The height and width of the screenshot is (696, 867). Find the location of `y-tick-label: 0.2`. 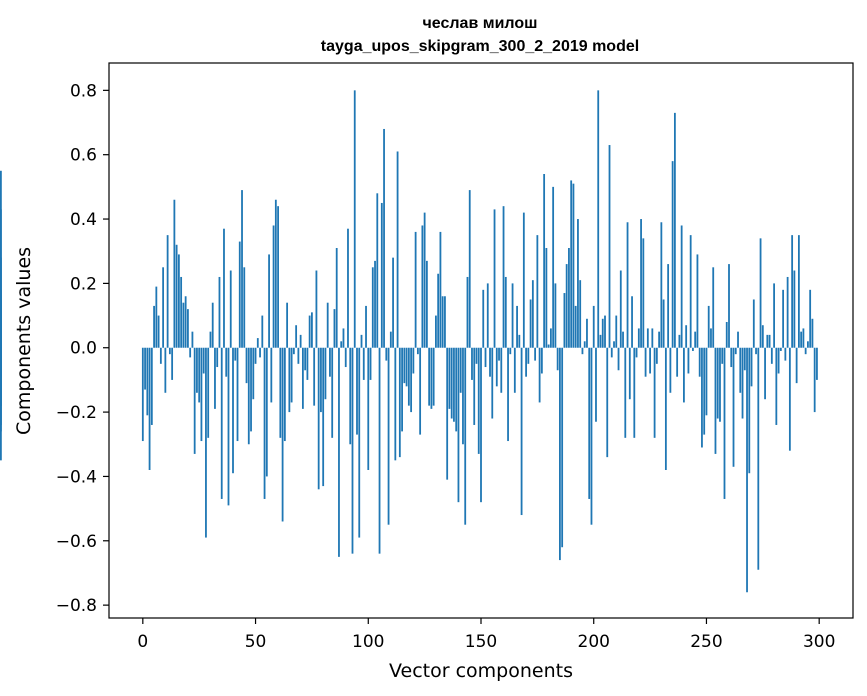

y-tick-label: 0.2 is located at coordinates (83, 284).